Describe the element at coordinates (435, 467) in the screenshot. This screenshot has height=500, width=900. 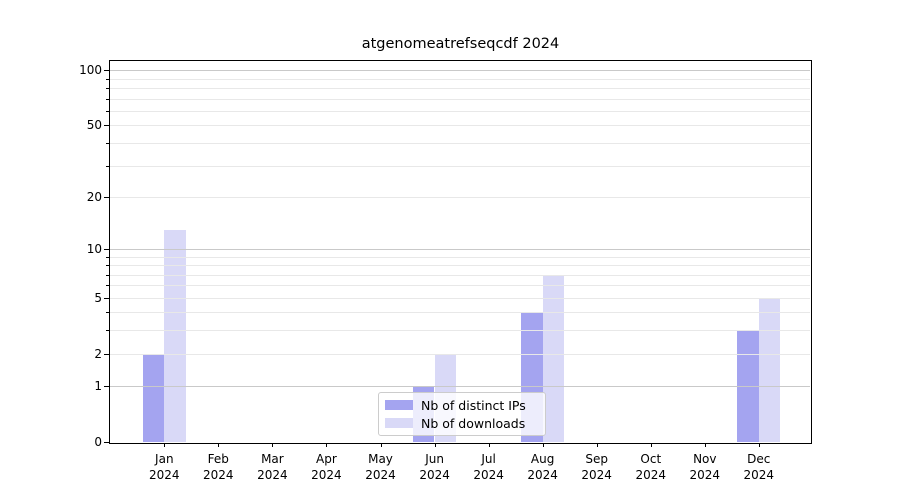
I see `x-tick-label: Jun 2024` at that location.